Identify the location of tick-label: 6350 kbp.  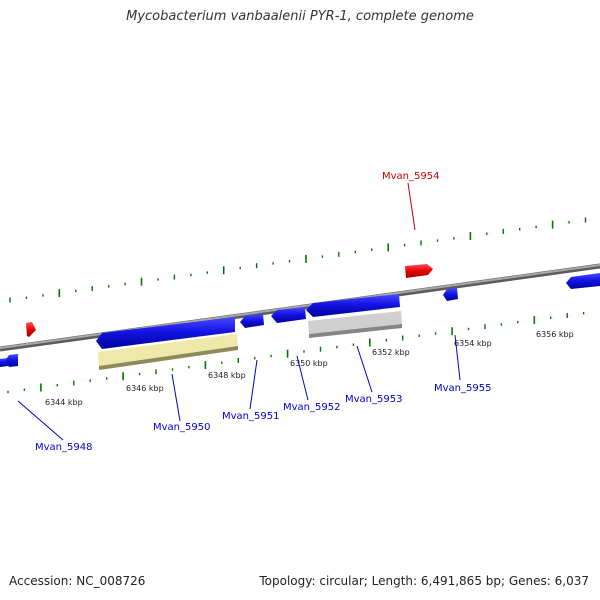
(309, 363).